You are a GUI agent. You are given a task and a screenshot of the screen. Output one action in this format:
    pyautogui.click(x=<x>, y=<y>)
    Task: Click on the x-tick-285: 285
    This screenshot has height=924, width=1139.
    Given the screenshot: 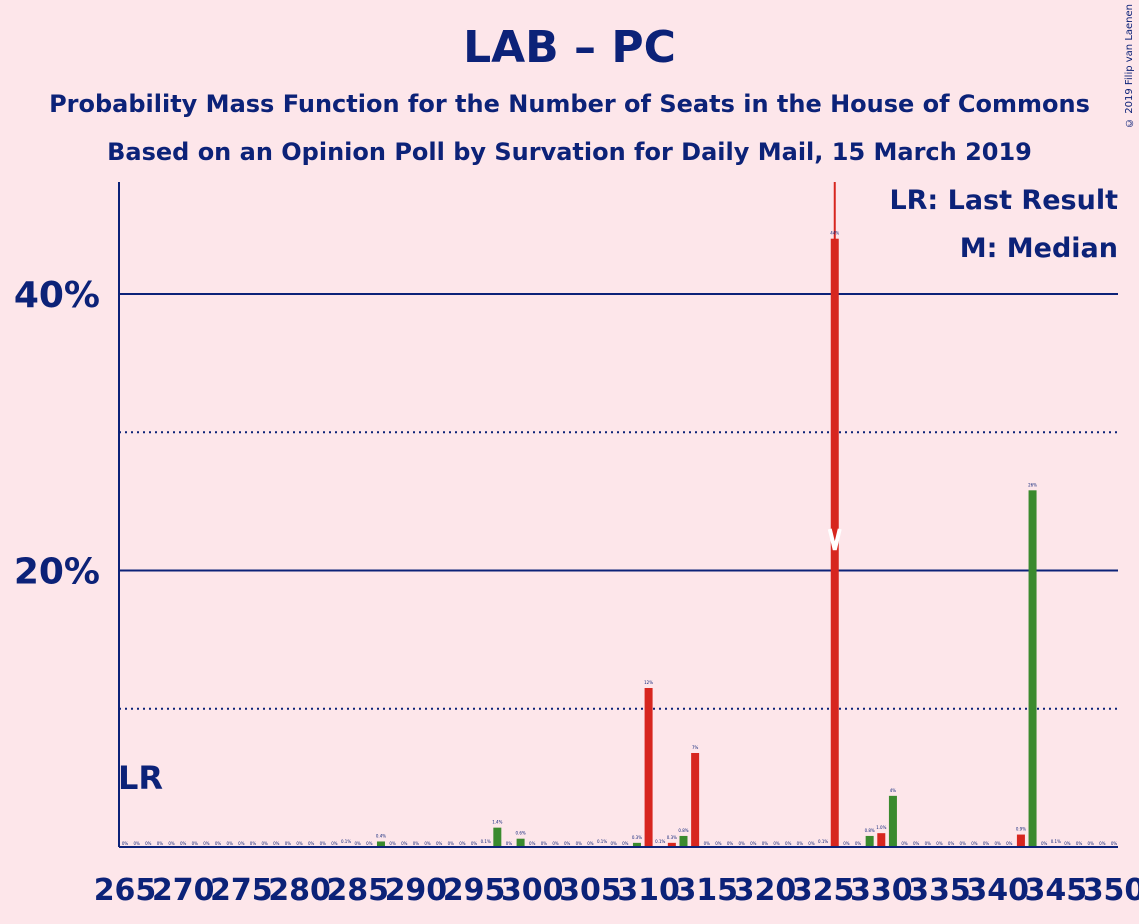 What is the action you would take?
    pyautogui.click(x=357, y=890)
    